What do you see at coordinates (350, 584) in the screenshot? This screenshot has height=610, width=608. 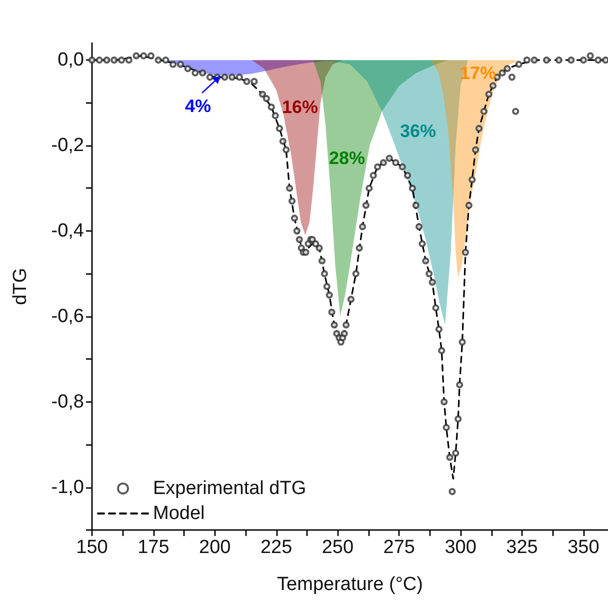 I see `x-axis-title: Temperature (°C)` at bounding box center [350, 584].